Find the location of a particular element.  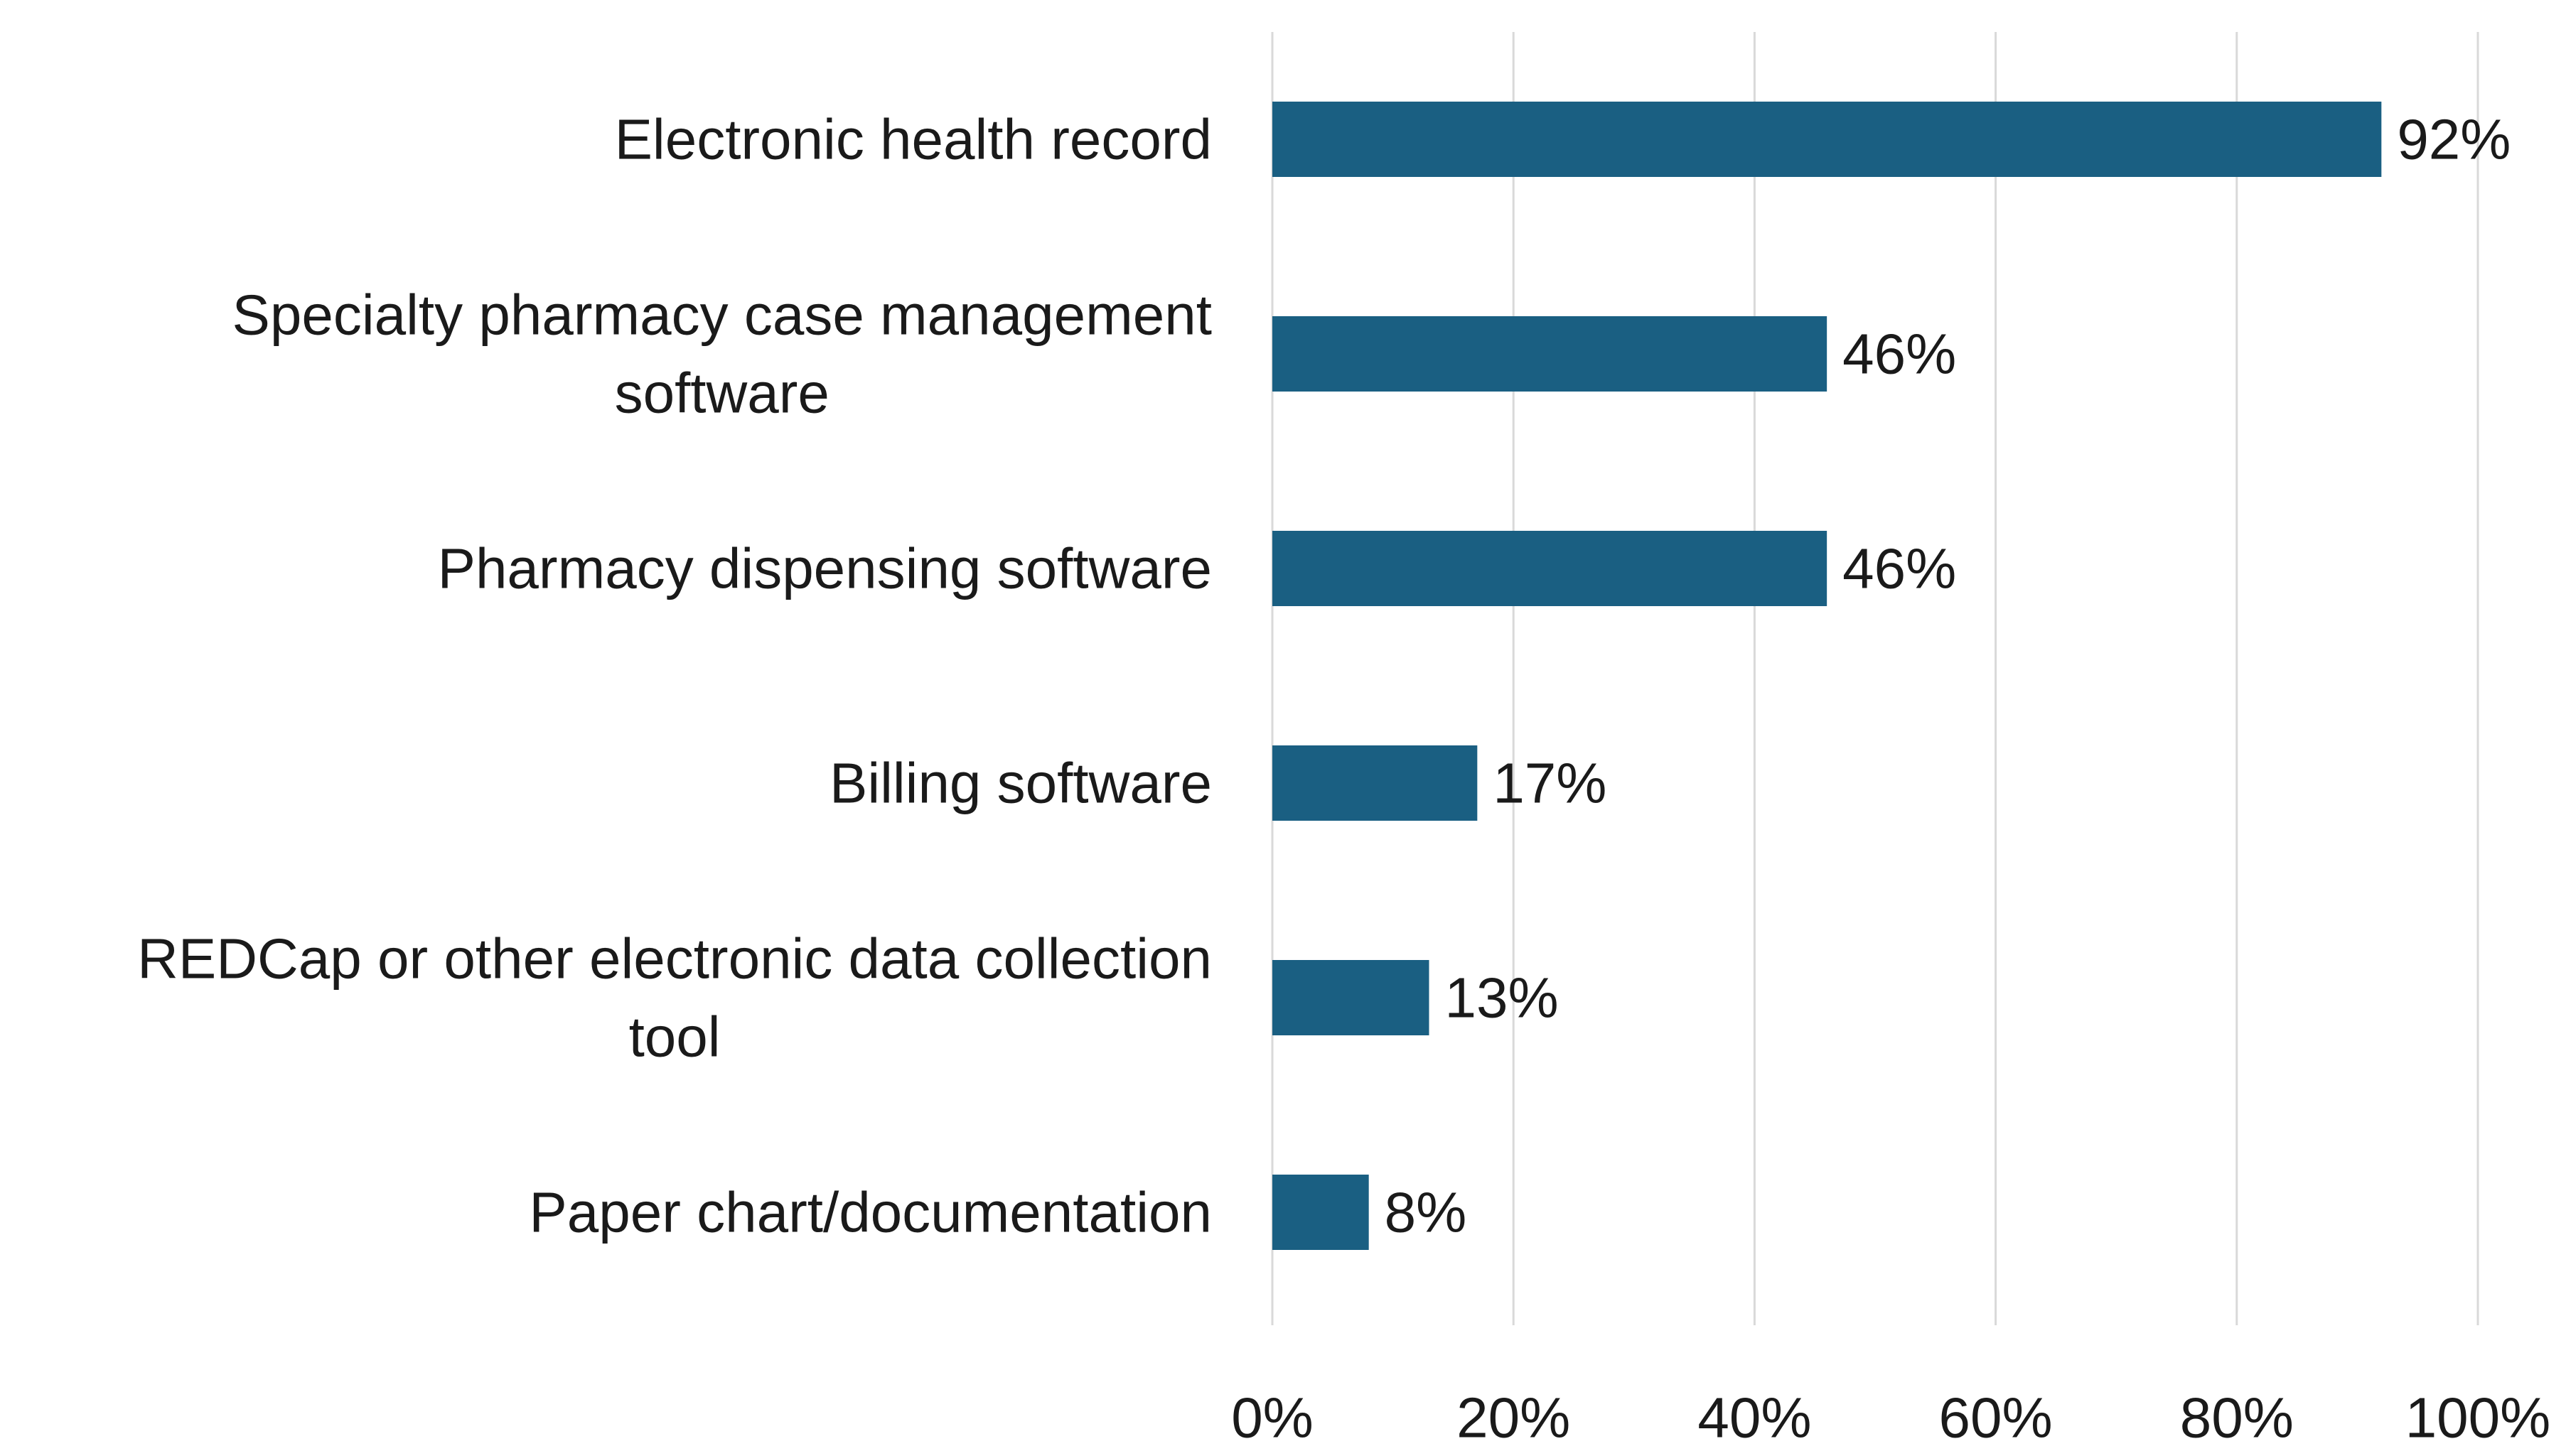

category-label: software is located at coordinates (723, 393).